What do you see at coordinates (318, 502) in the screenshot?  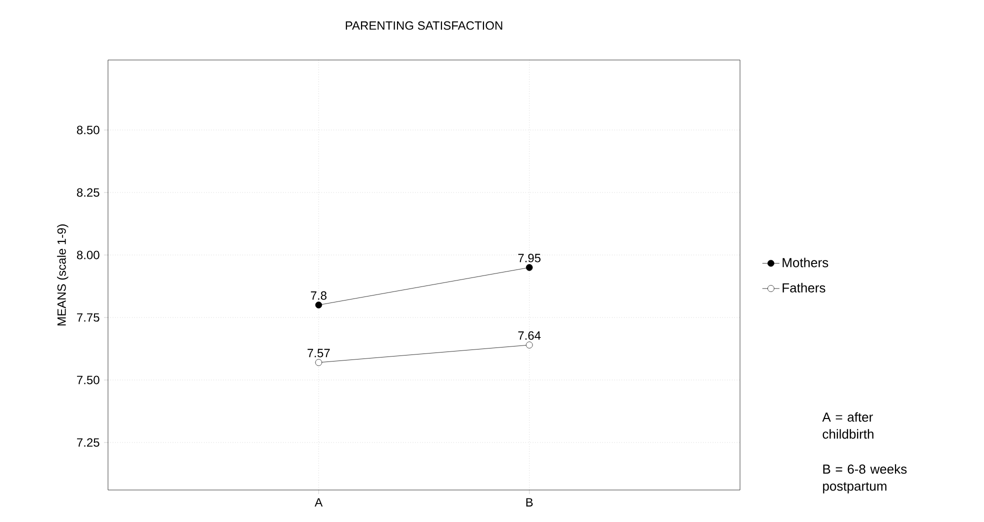 I see `x-tick-label: A` at bounding box center [318, 502].